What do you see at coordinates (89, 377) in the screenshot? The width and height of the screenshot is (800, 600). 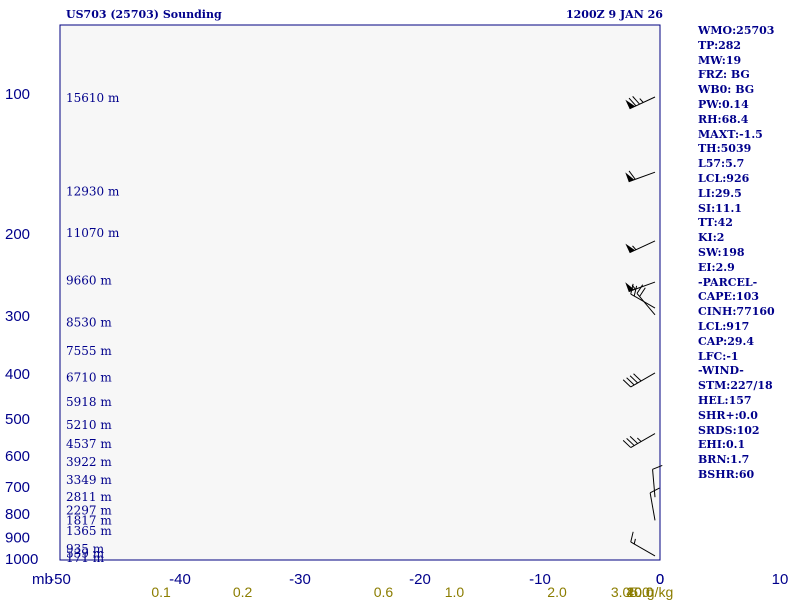 I see `height-label: 6710 m` at bounding box center [89, 377].